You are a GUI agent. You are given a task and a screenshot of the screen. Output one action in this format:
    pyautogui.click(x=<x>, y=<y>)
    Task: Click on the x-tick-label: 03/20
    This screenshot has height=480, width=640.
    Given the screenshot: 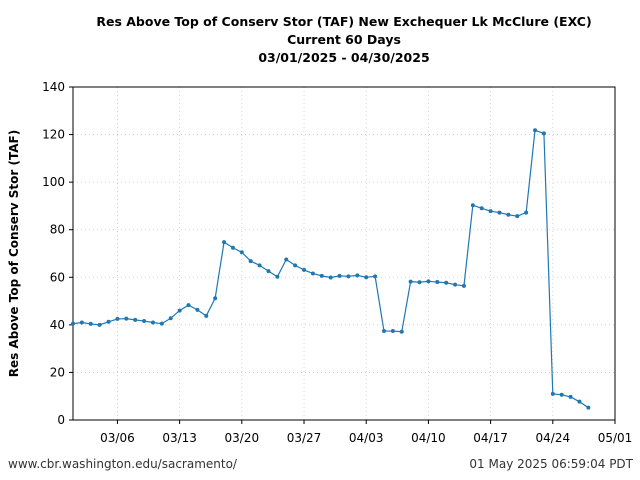 What is the action you would take?
    pyautogui.click(x=242, y=438)
    